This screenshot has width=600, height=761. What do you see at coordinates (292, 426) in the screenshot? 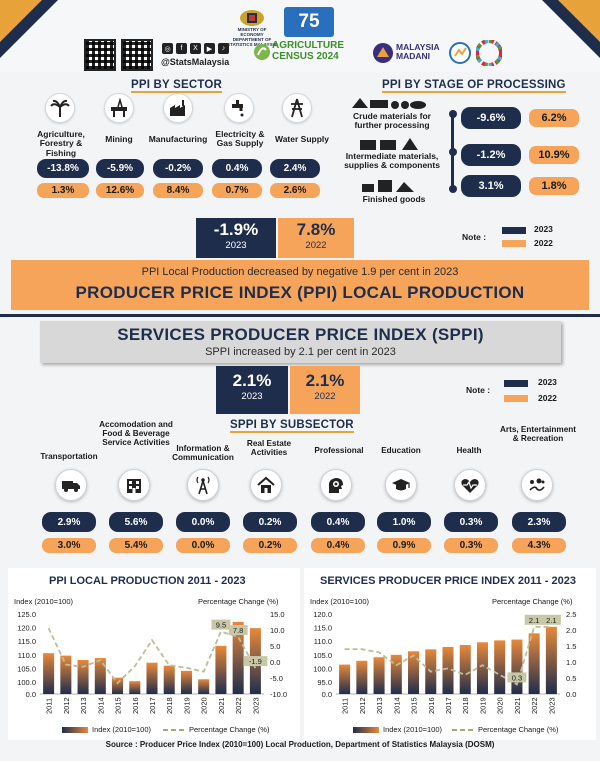
I see `sppi-subsector-title: SPPI BY SUBSECTOR` at bounding box center [292, 426].